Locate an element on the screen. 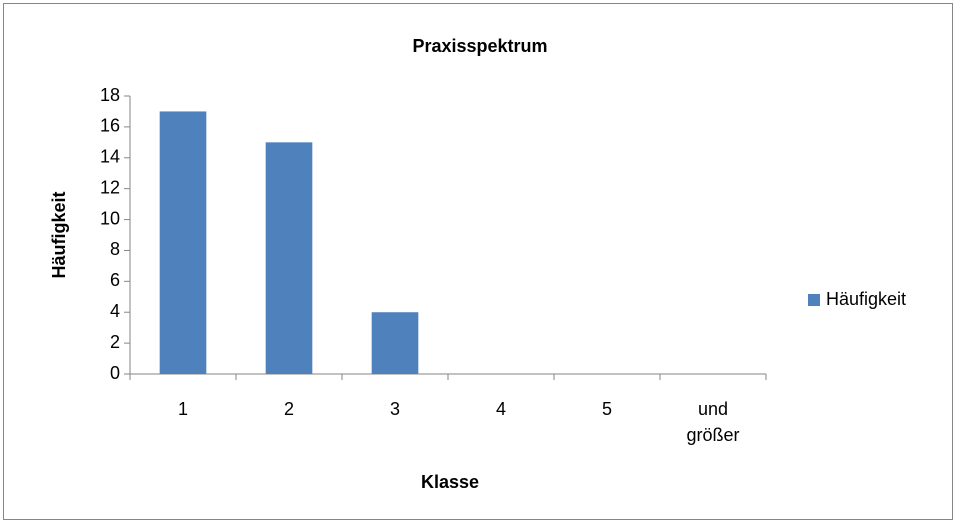  x-tick-label: 1 is located at coordinates (183, 409).